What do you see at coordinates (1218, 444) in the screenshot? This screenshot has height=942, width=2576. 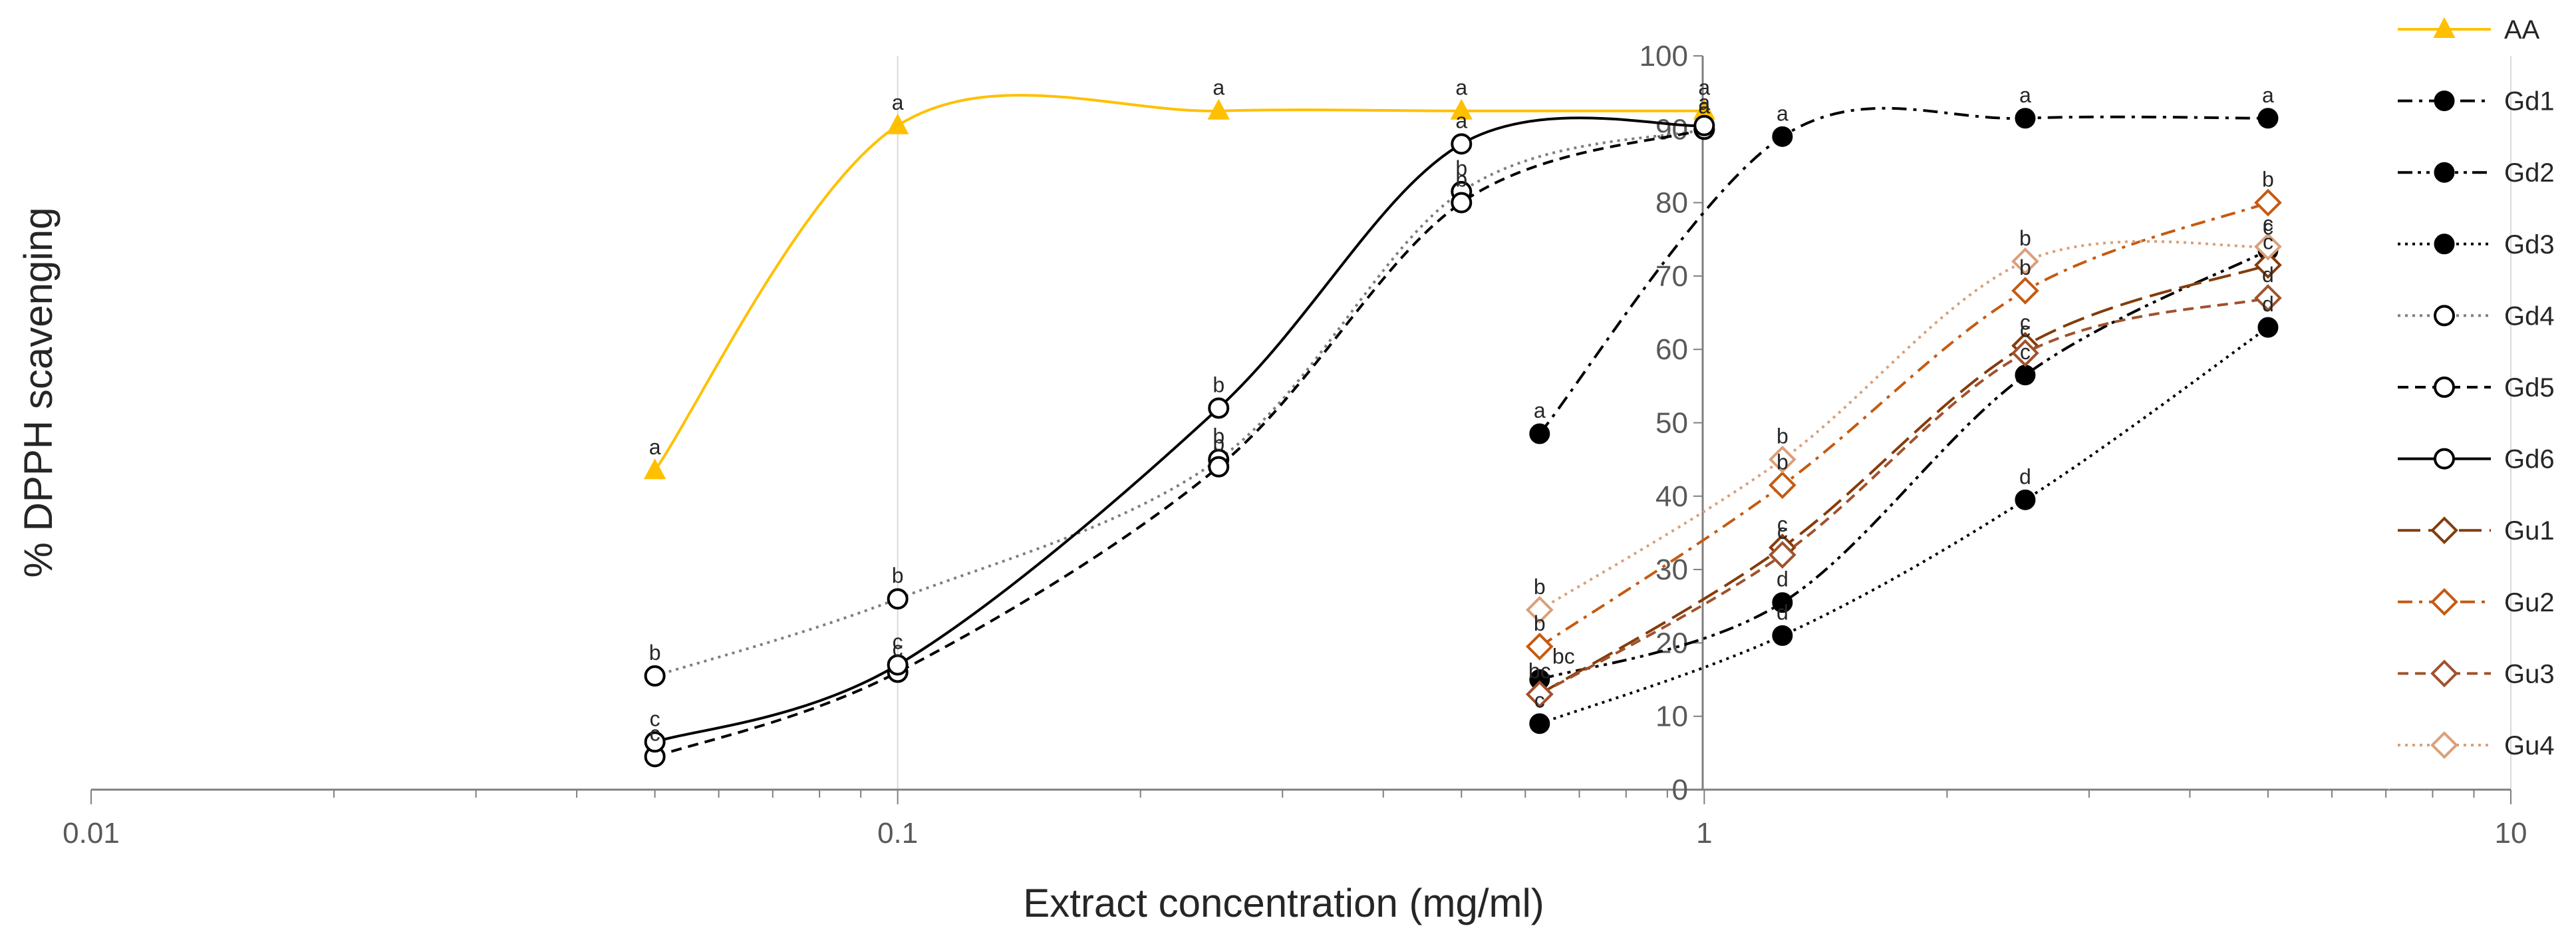 I see `significance-label-gd5: b` at bounding box center [1218, 444].